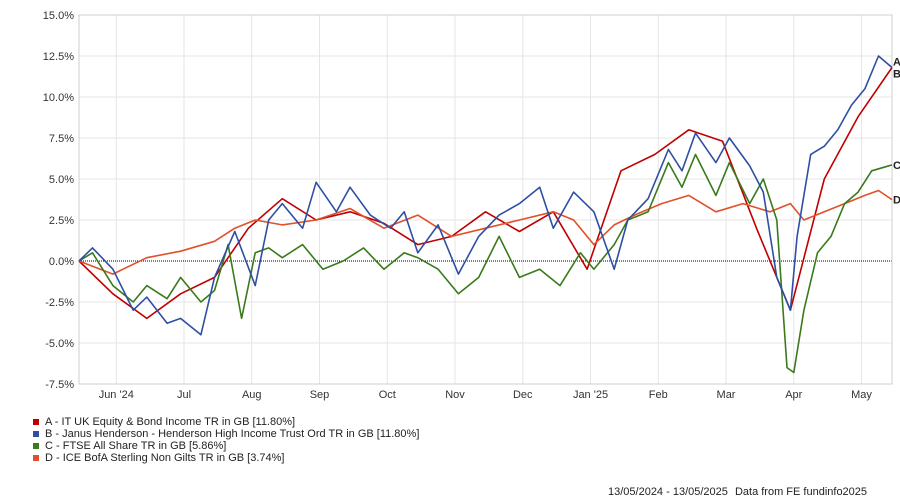  What do you see at coordinates (801, 492) in the screenshot?
I see `footer-source: Data from FE fundinfo2025` at bounding box center [801, 492].